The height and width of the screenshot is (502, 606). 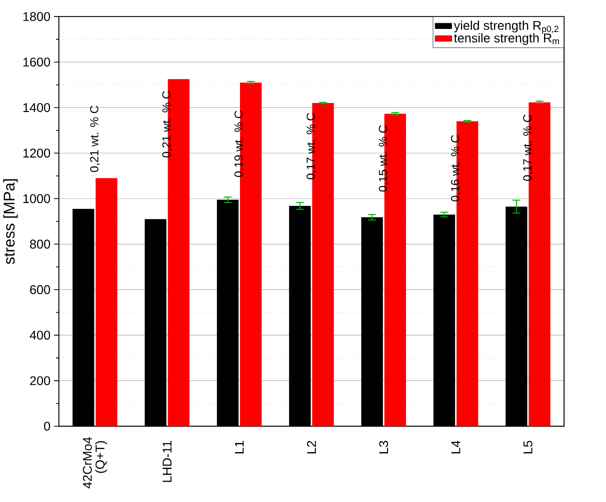 I want to click on y-tick-label: 0, so click(x=47, y=426).